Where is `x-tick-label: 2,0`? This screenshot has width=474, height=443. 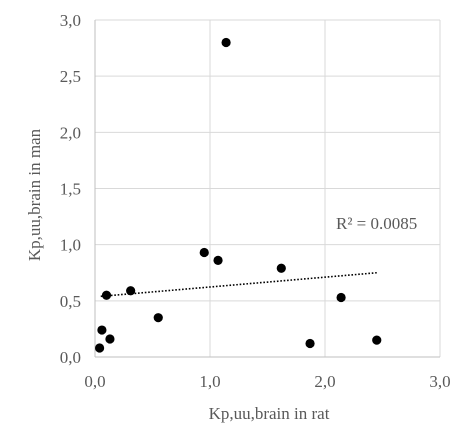 x-tick-label: 2,0 is located at coordinates (324, 381).